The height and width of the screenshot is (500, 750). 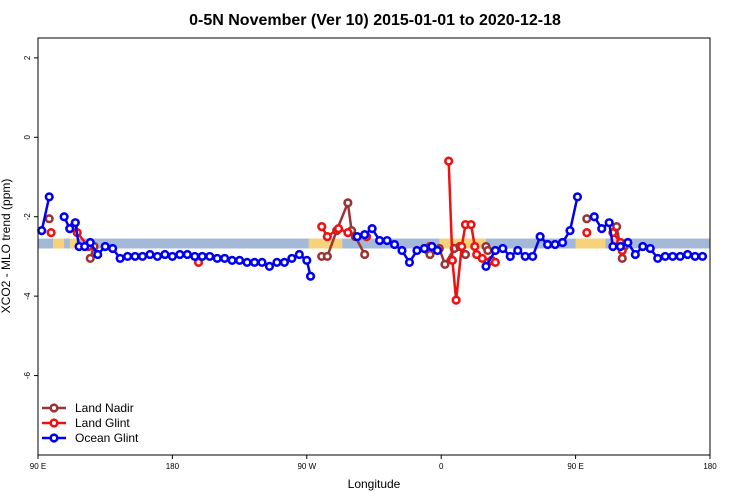 What do you see at coordinates (88, 408) in the screenshot?
I see `legend-item: Land Nadir` at bounding box center [88, 408].